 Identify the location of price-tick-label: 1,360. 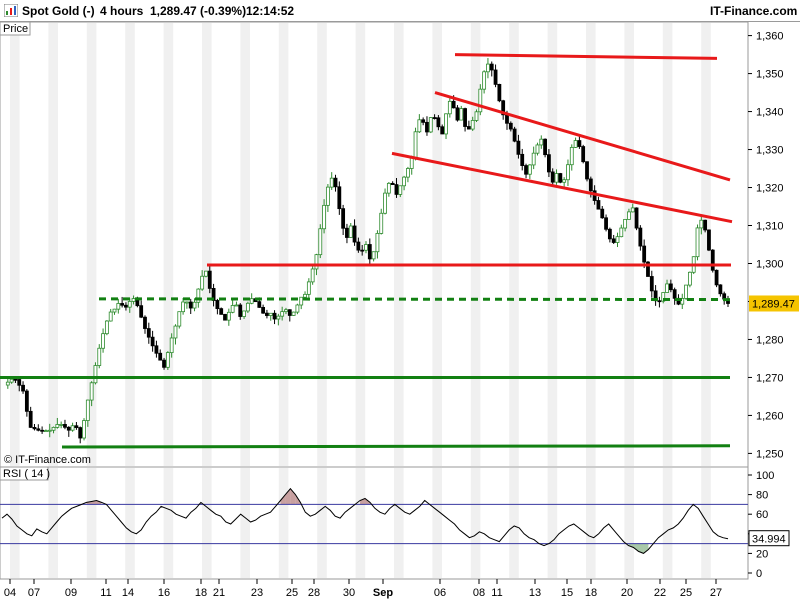
(770, 37).